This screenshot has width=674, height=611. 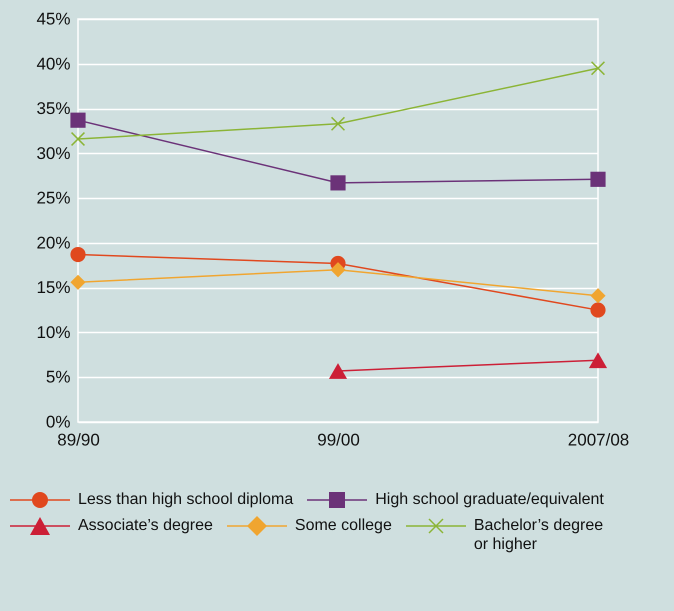 I want to click on y-tick-label: 5%, so click(x=58, y=377).